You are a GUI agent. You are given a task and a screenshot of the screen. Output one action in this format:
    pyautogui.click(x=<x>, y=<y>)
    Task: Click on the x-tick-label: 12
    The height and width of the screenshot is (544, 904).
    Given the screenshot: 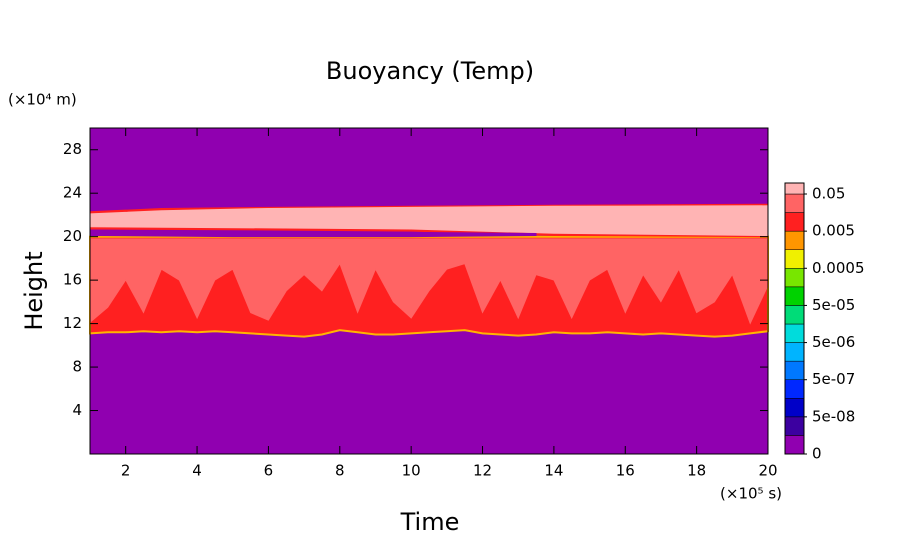 What is the action you would take?
    pyautogui.click(x=482, y=471)
    